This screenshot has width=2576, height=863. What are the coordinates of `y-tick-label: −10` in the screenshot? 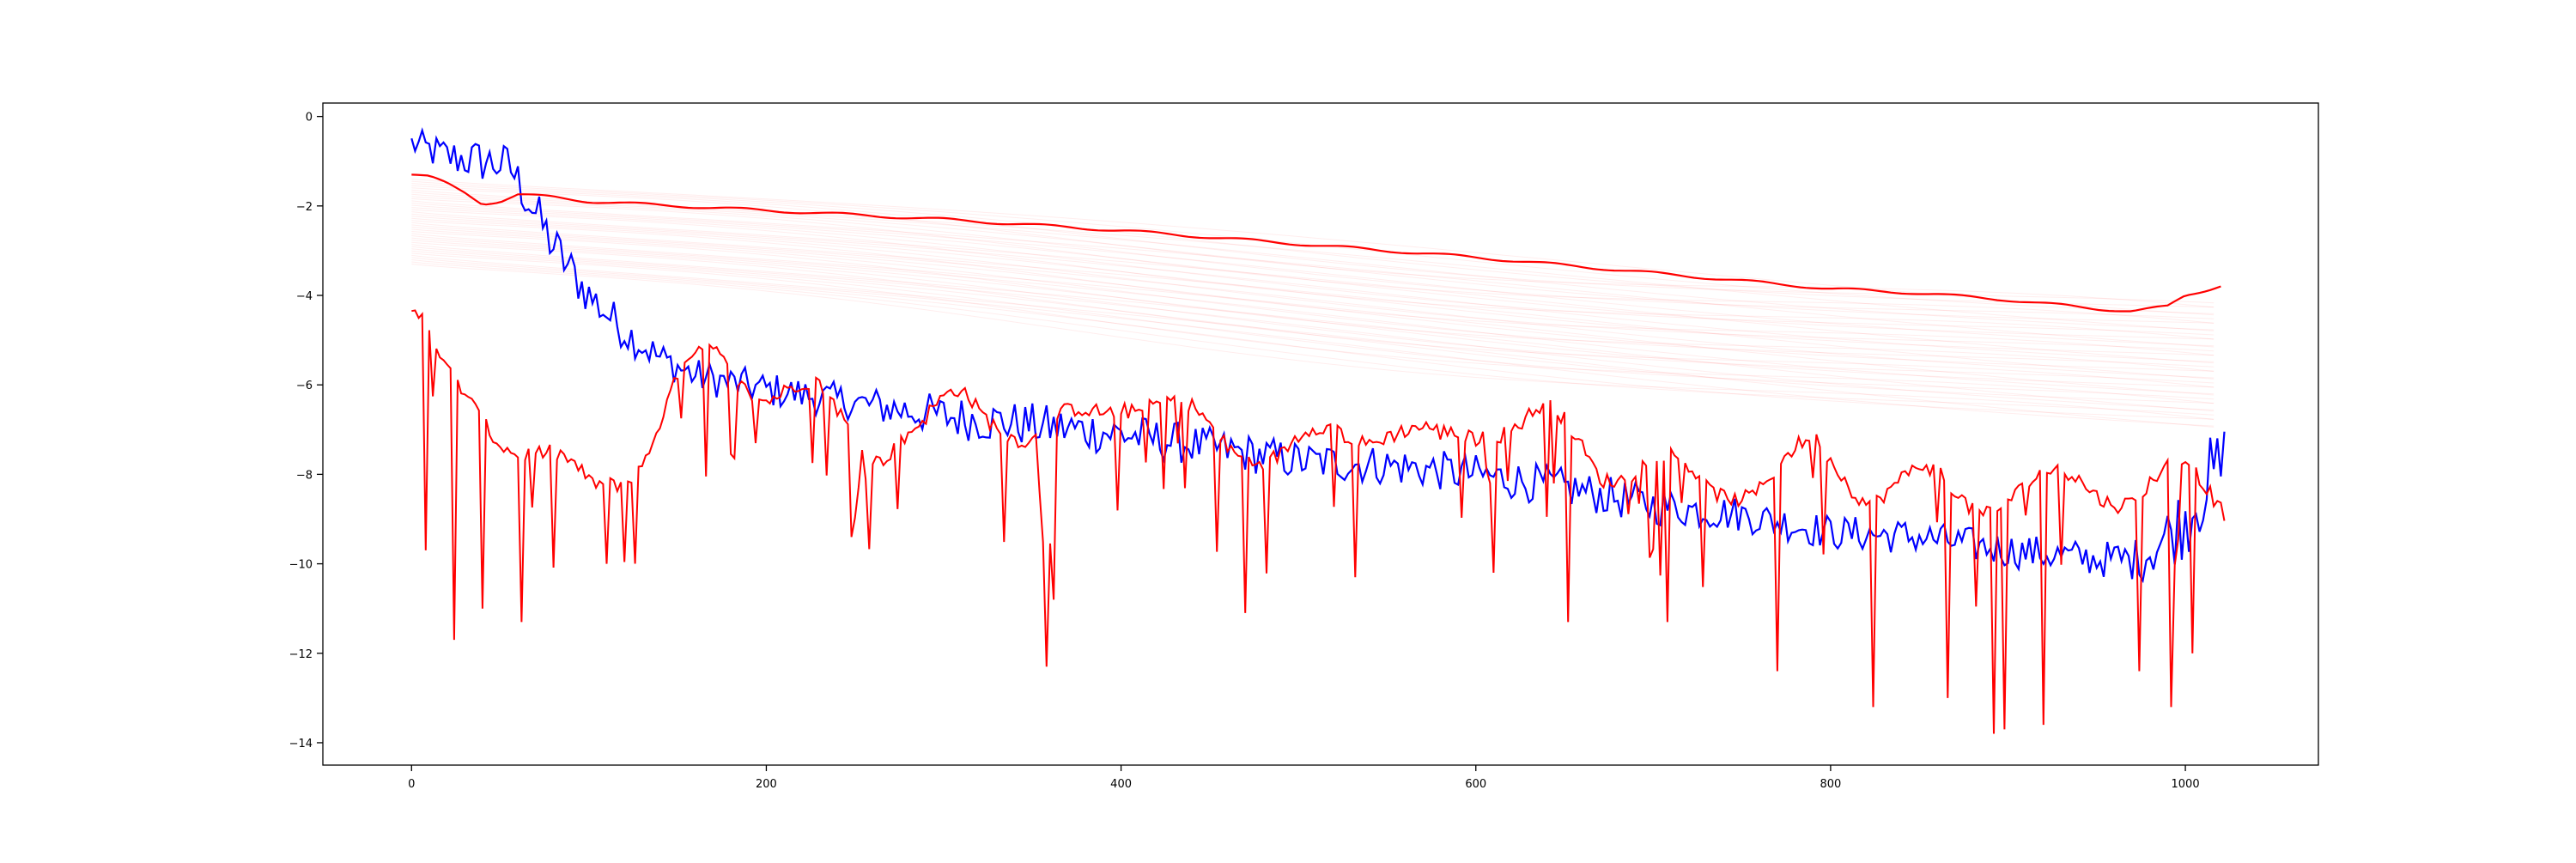 It's located at (301, 566).